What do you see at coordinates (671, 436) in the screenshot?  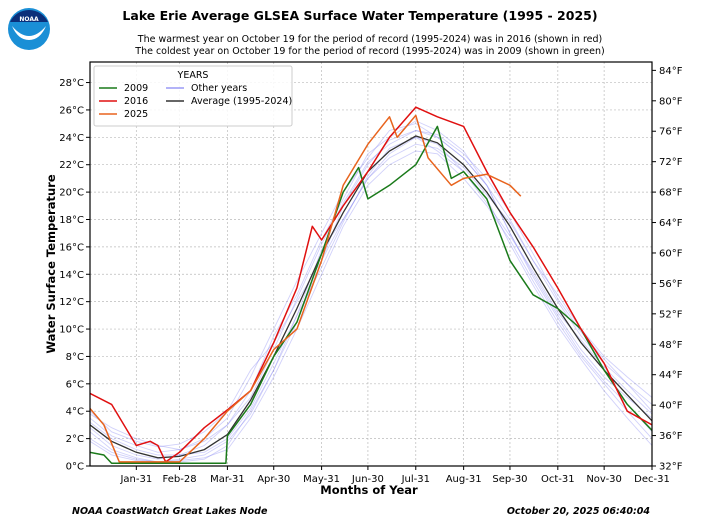 I see `y-tick-label-fahrenheit: 36°F` at bounding box center [671, 436].